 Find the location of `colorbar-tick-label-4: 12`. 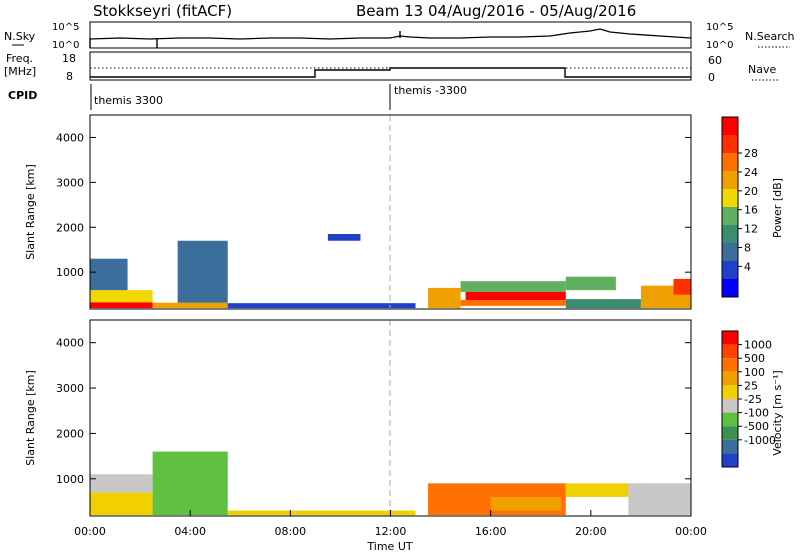

colorbar-tick-label-4: 12 is located at coordinates (751, 229).